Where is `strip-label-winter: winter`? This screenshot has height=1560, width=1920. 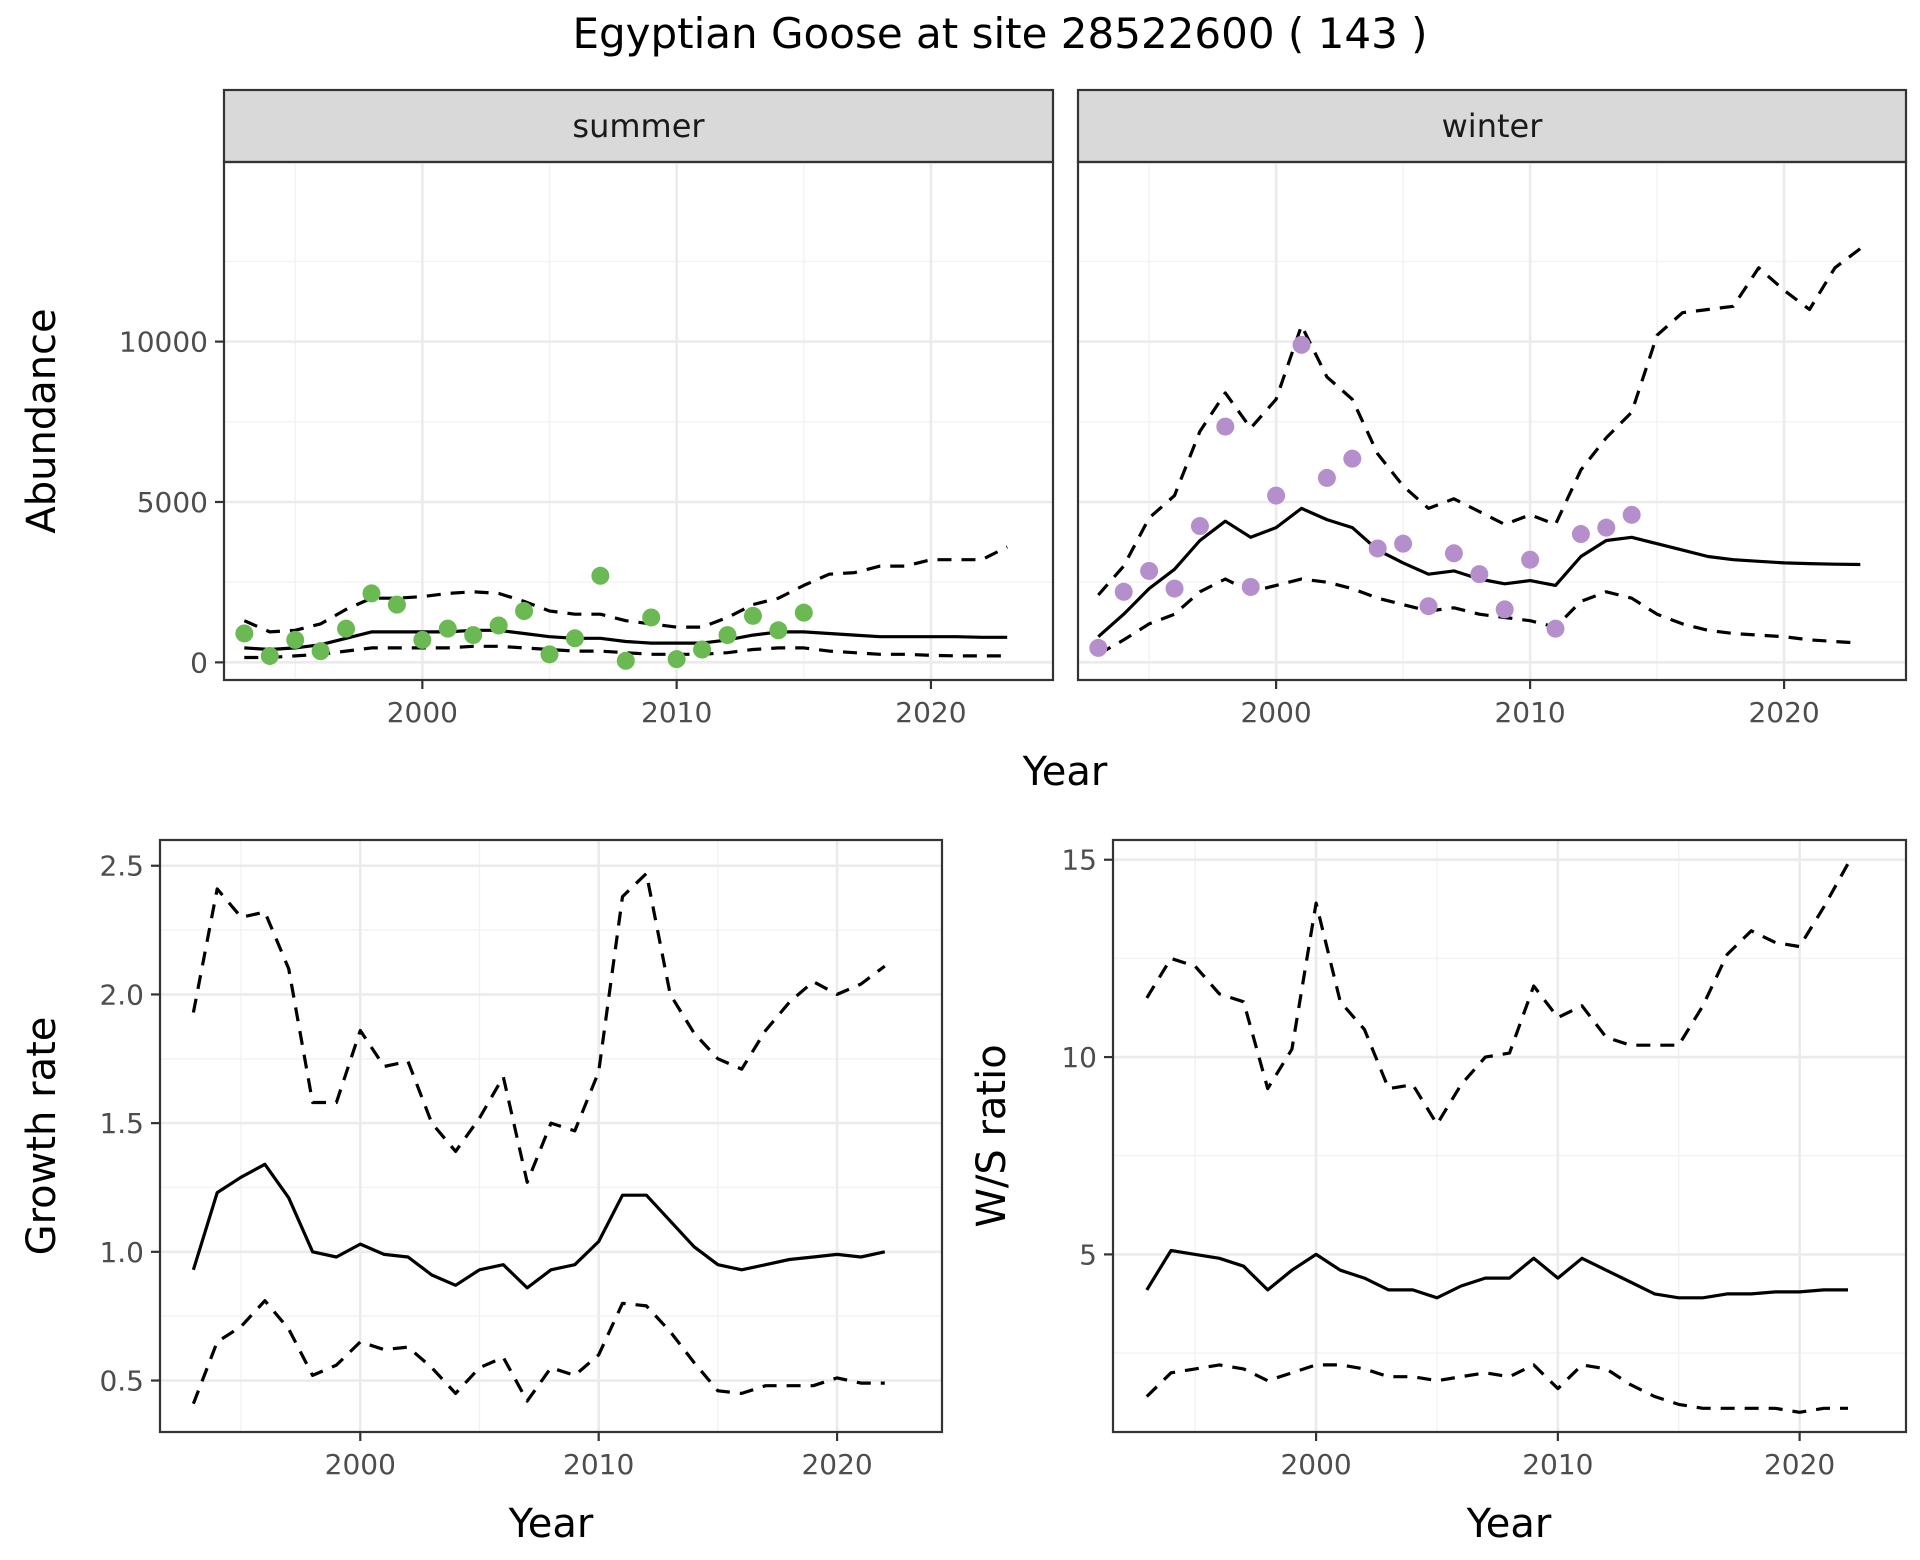 strip-label-winter: winter is located at coordinates (1493, 126).